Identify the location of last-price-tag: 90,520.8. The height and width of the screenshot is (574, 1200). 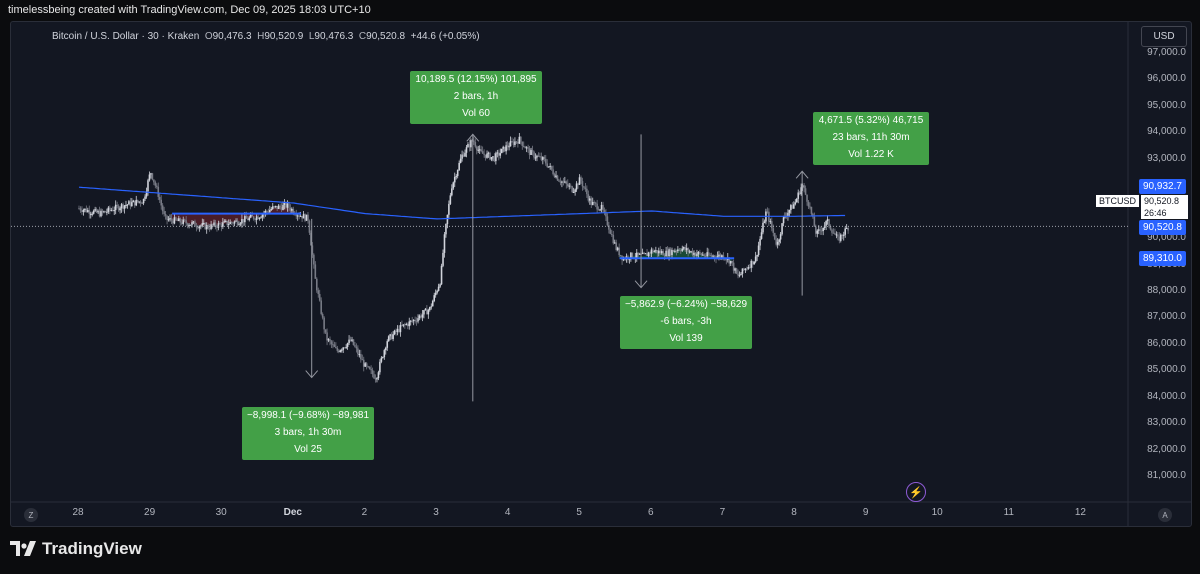
(1164, 201).